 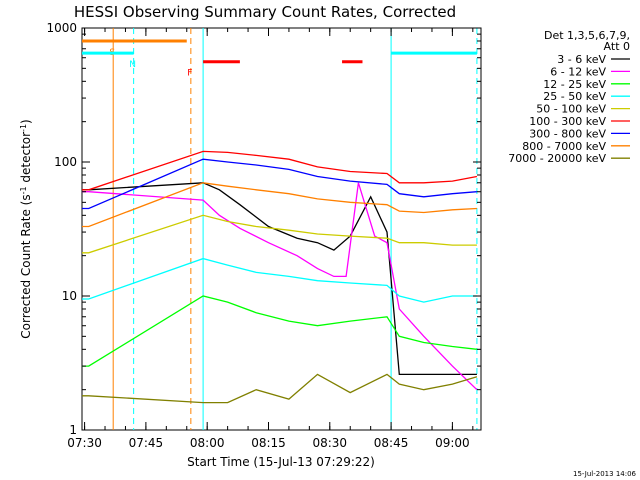 I want to click on legend-label-8: 7000 - 20000 keV, so click(x=557, y=158).